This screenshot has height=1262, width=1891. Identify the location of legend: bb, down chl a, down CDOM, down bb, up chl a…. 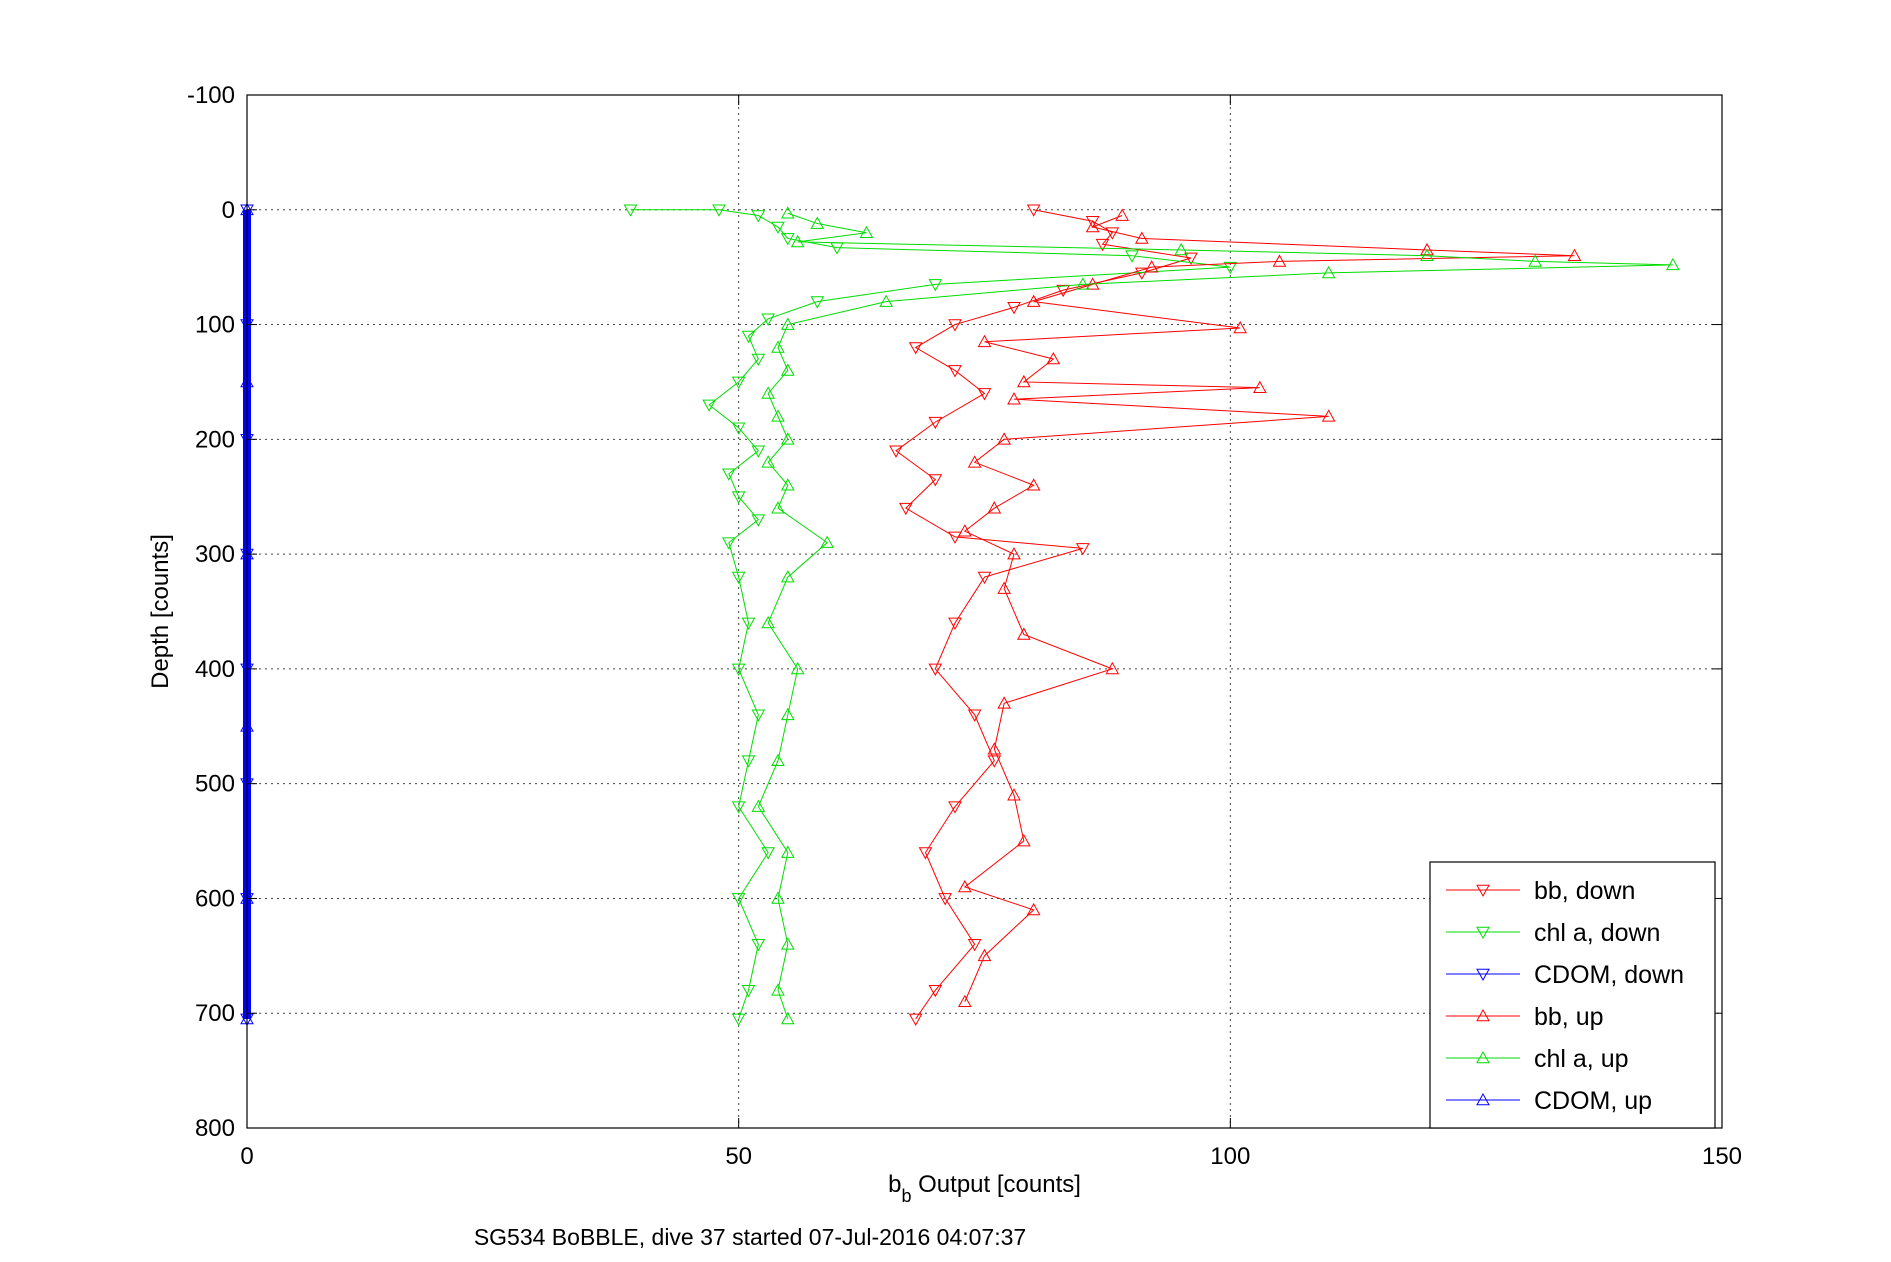
(1572, 995).